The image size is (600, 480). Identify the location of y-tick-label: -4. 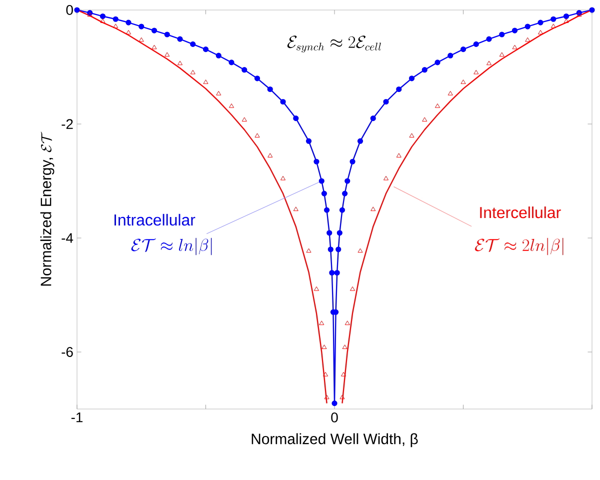
(68, 238).